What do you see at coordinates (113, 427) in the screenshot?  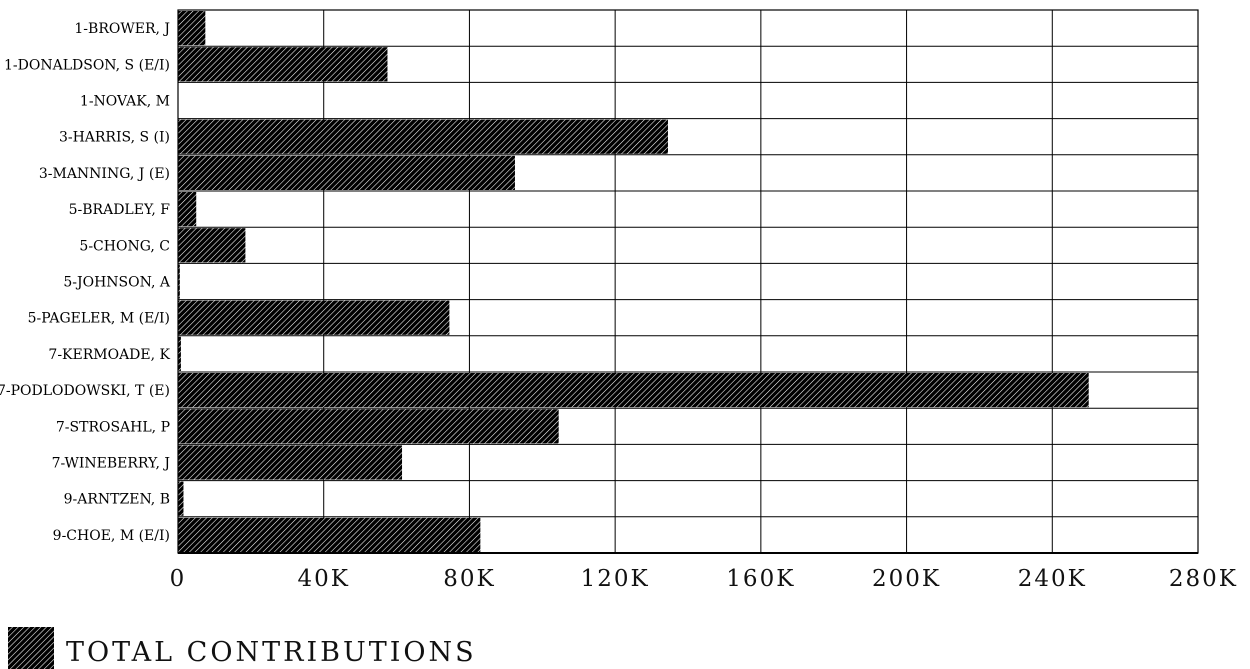 I see `category-label: 7-STROSAHL, P` at bounding box center [113, 427].